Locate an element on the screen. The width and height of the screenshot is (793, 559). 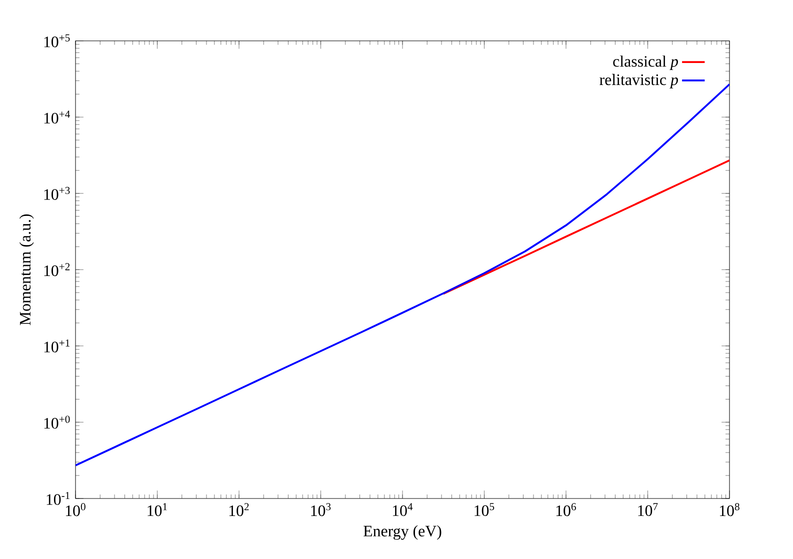
x-axis-title: Energy (eV) is located at coordinates (403, 532).